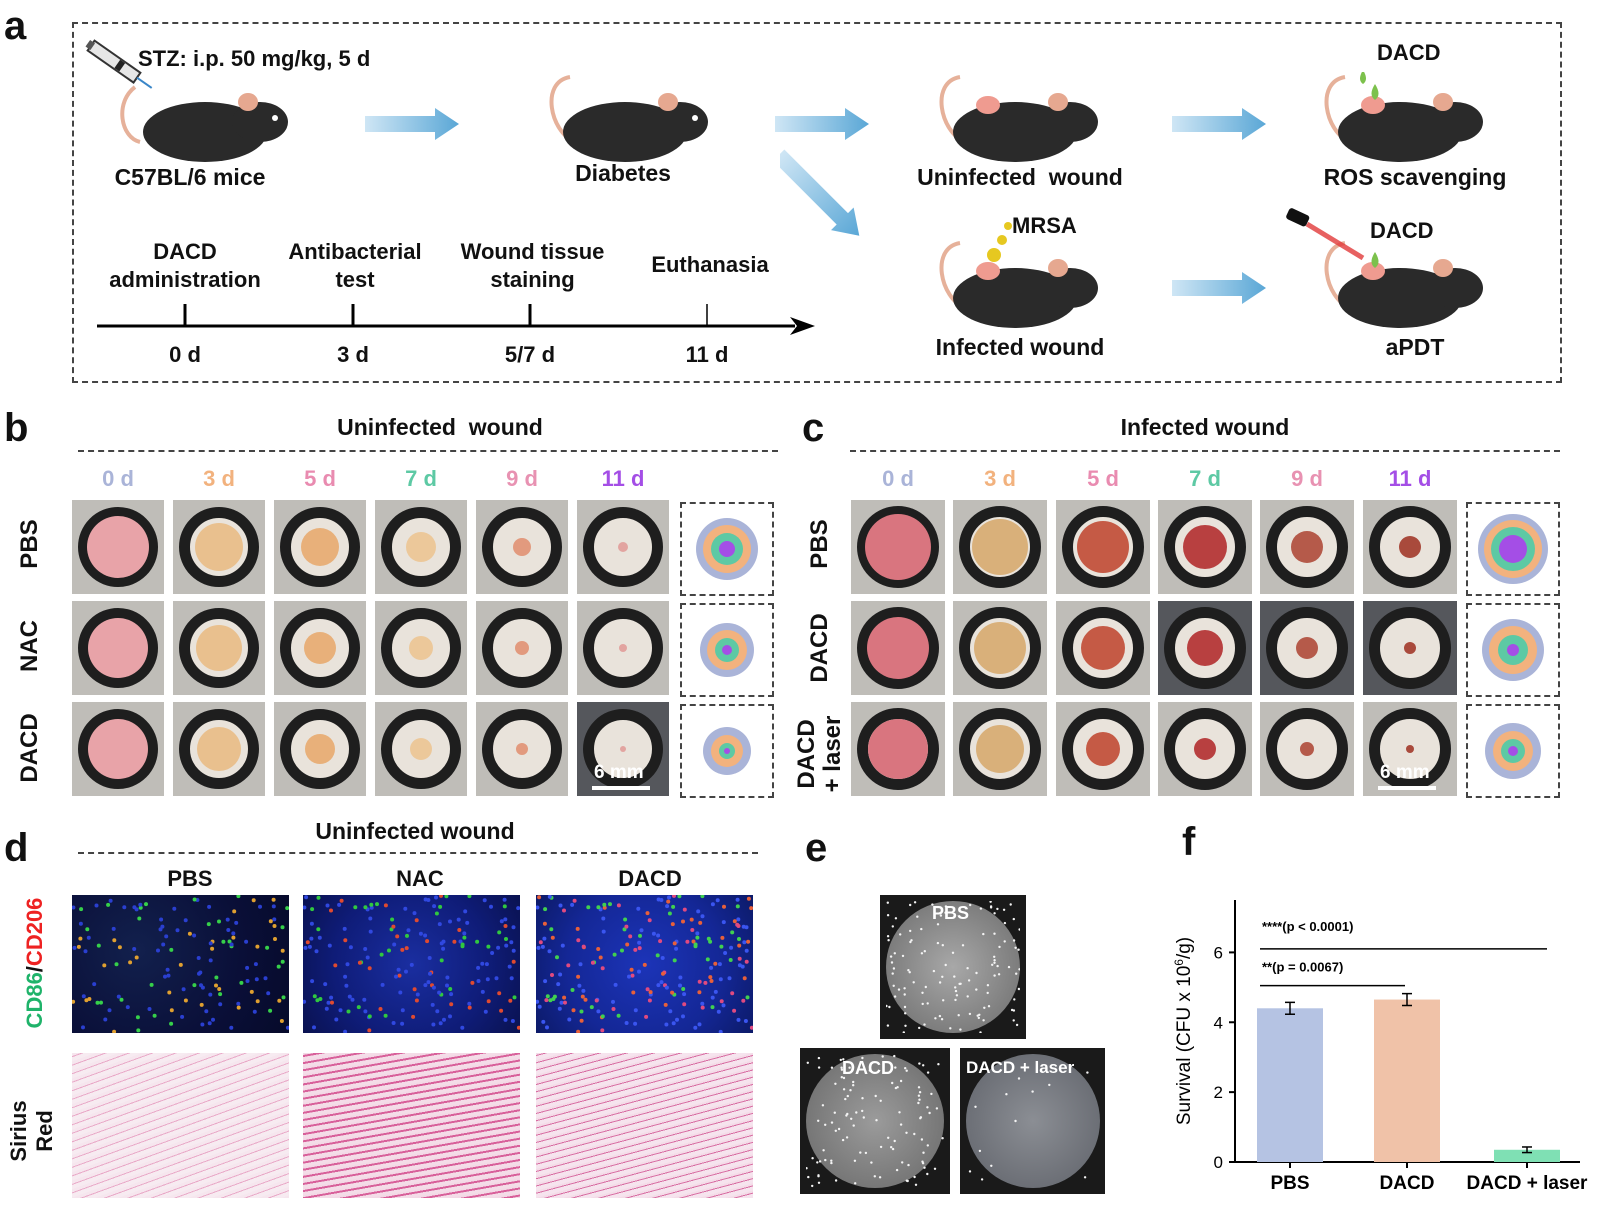  What do you see at coordinates (1325, 234) in the screenshot?
I see `laser-icon` at bounding box center [1325, 234].